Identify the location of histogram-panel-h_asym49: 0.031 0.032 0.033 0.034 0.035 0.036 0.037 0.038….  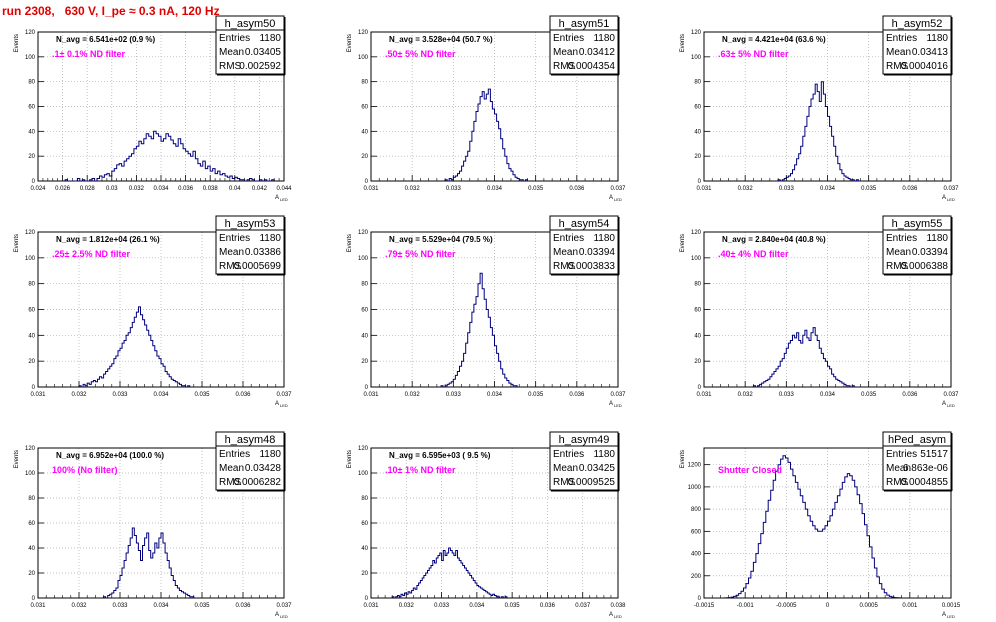
(486, 525).